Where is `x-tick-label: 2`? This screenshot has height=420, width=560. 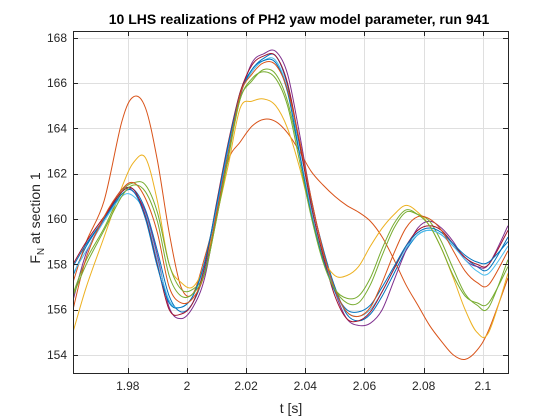 x-tick-label: 2 is located at coordinates (187, 386).